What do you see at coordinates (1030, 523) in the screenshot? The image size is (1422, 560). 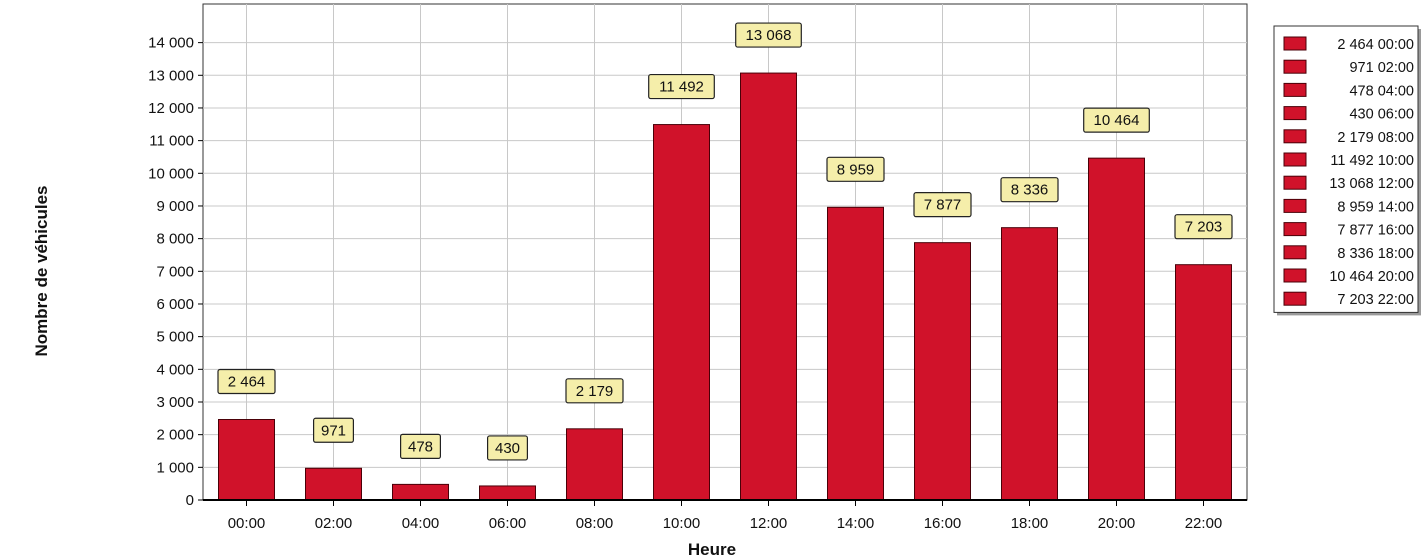 I see `x-tick-label: 18:00` at bounding box center [1030, 523].